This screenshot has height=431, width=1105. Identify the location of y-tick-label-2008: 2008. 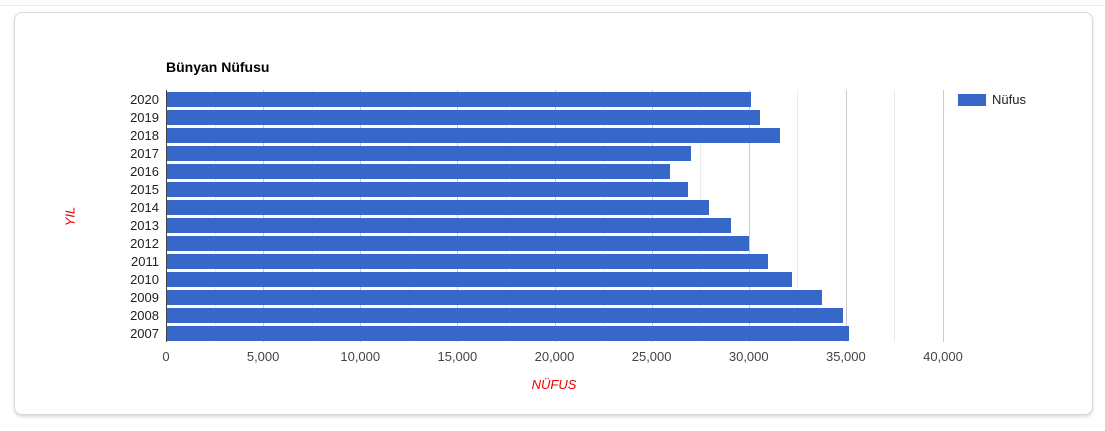
(144, 315).